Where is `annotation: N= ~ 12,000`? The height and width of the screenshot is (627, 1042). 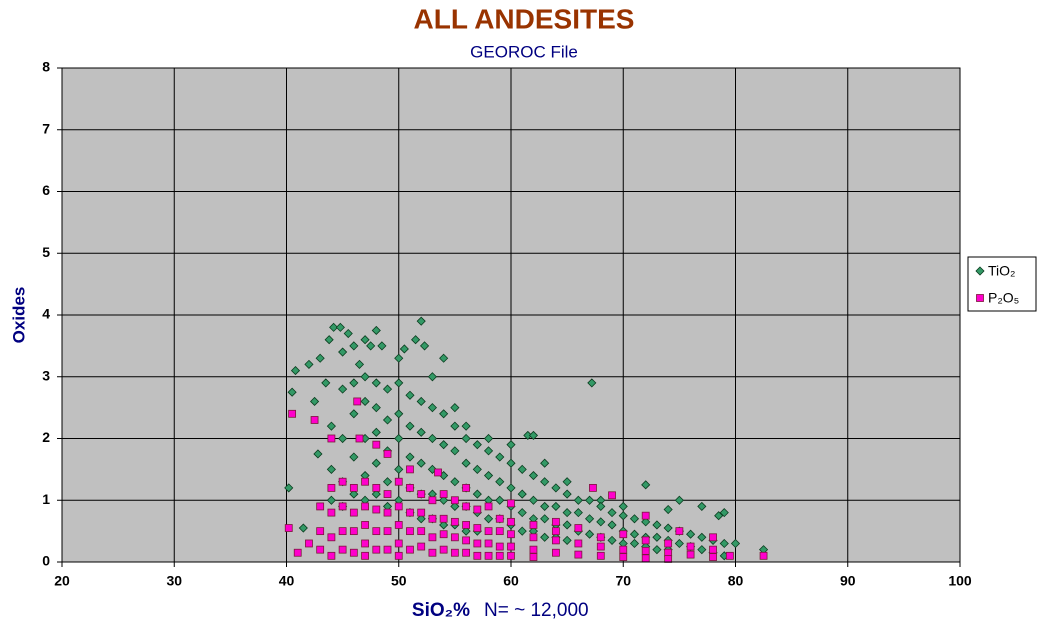
annotation: N= ~ 12,000 is located at coordinates (536, 610).